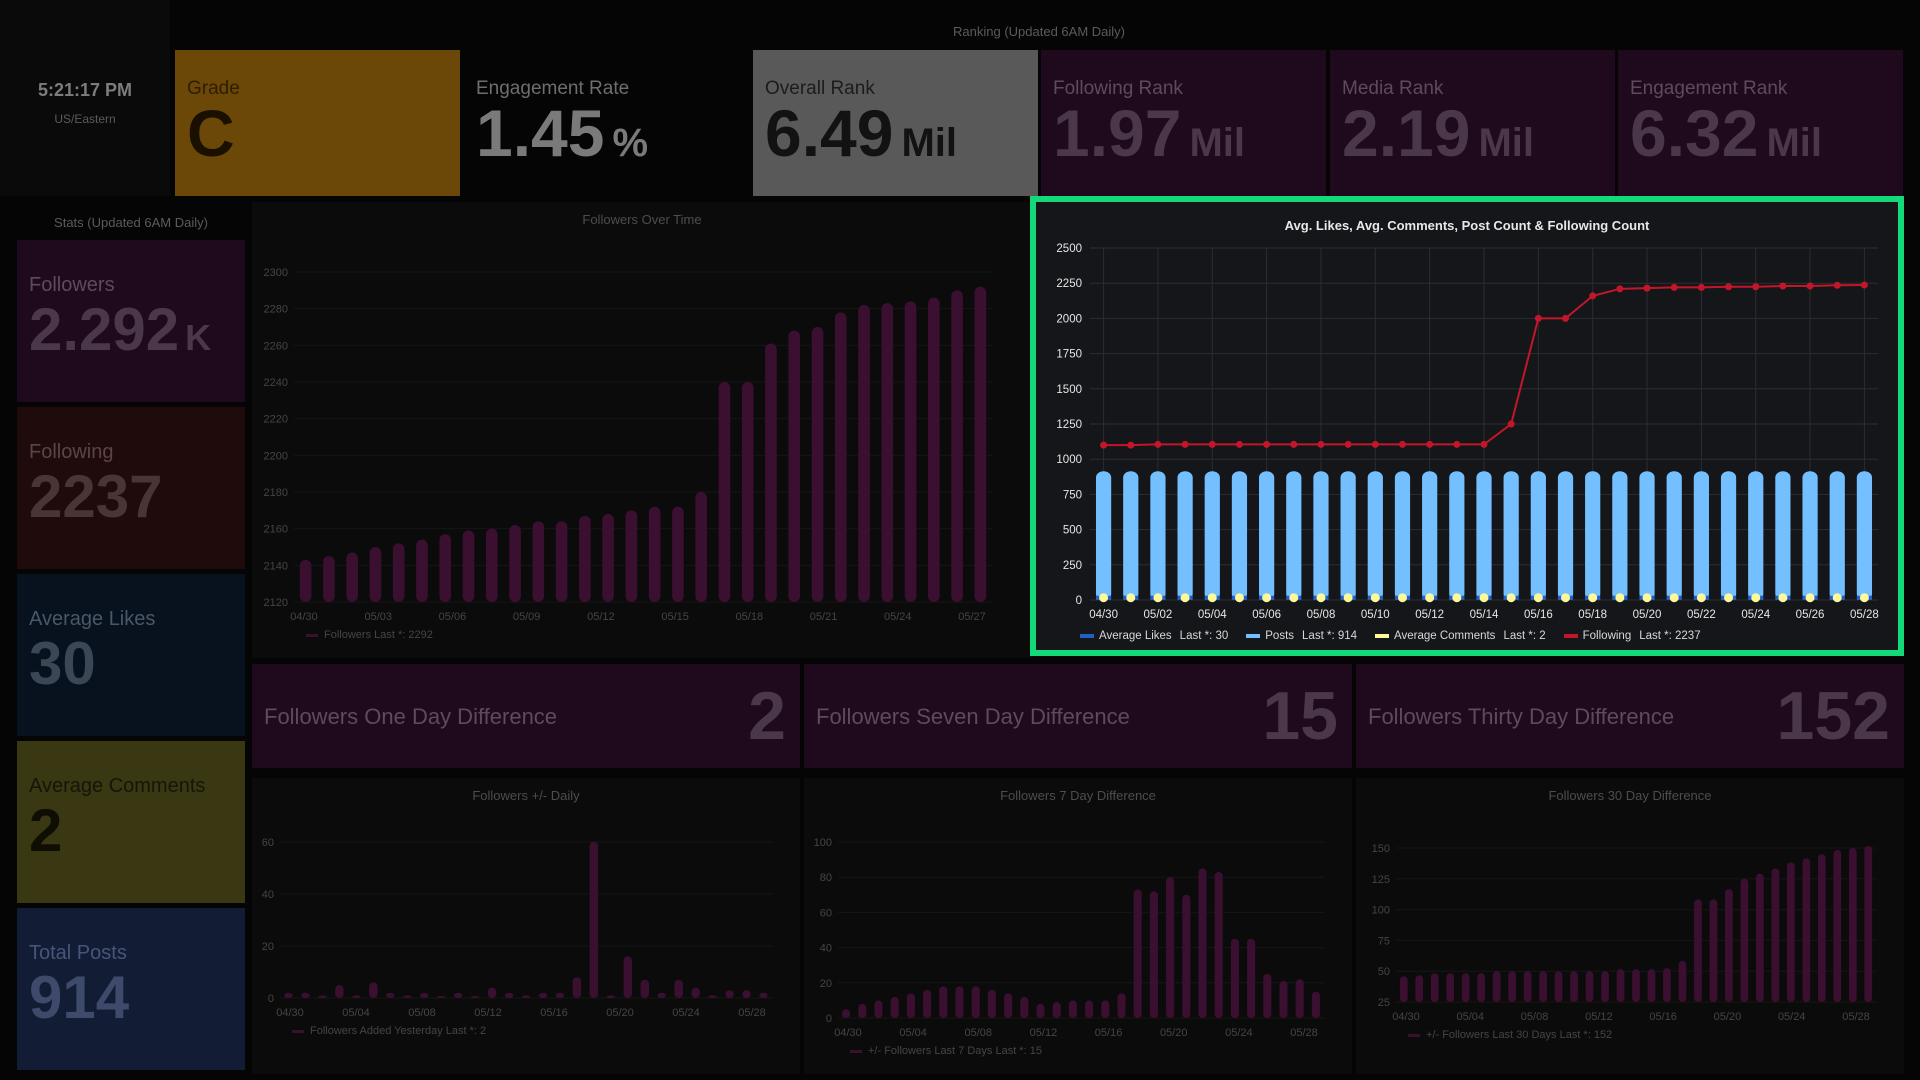 Image resolution: width=1920 pixels, height=1080 pixels. Describe the element at coordinates (1078, 795) in the screenshot. I see `panel-title: Followers 7 Day Difference` at that location.